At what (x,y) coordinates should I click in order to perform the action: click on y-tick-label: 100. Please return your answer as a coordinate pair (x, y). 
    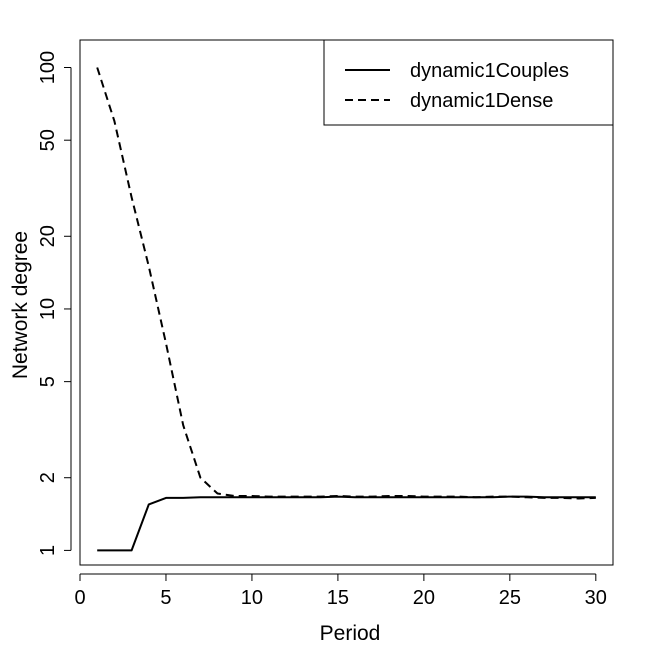
    Looking at the image, I should click on (48, 67).